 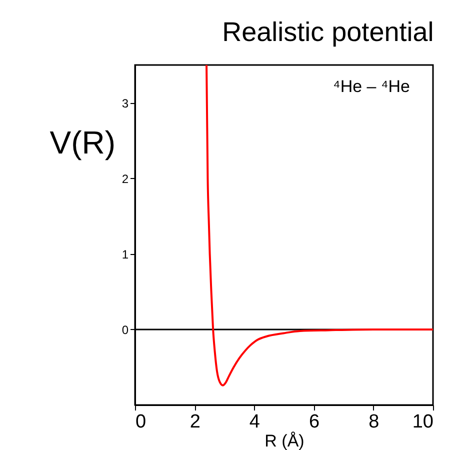 I want to click on x-tick-label: 8, so click(x=374, y=422).